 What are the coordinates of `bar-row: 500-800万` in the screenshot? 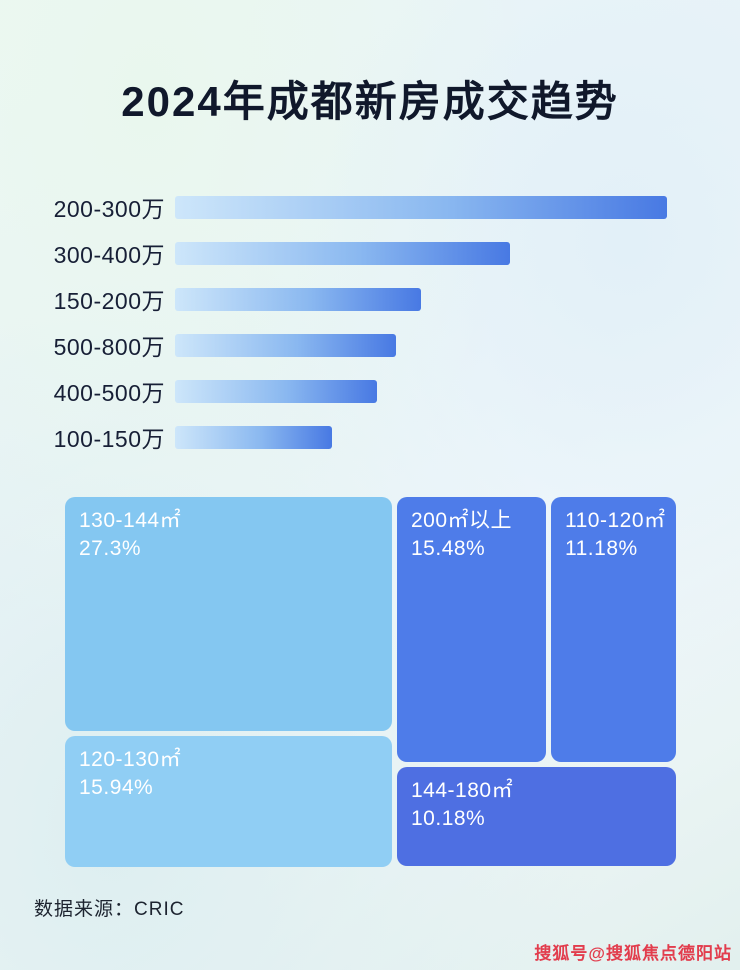 It's located at (370, 345).